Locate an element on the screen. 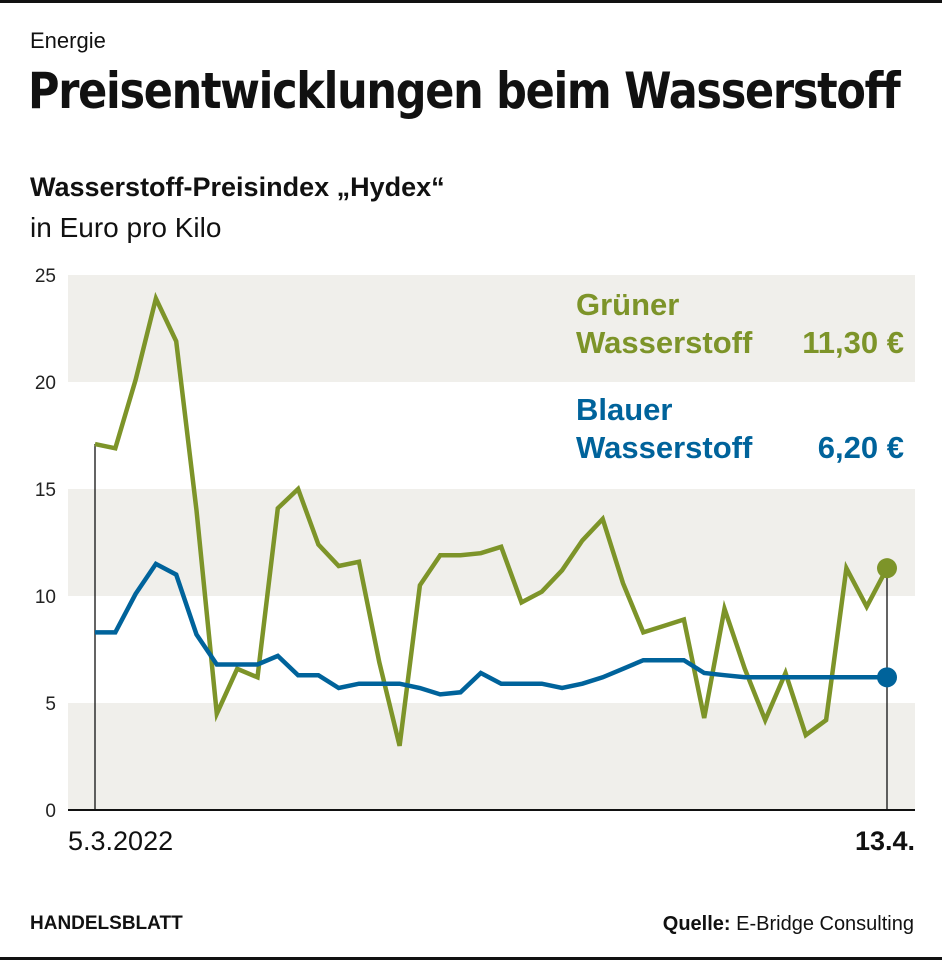  source-label: Quelle: is located at coordinates (696, 924).